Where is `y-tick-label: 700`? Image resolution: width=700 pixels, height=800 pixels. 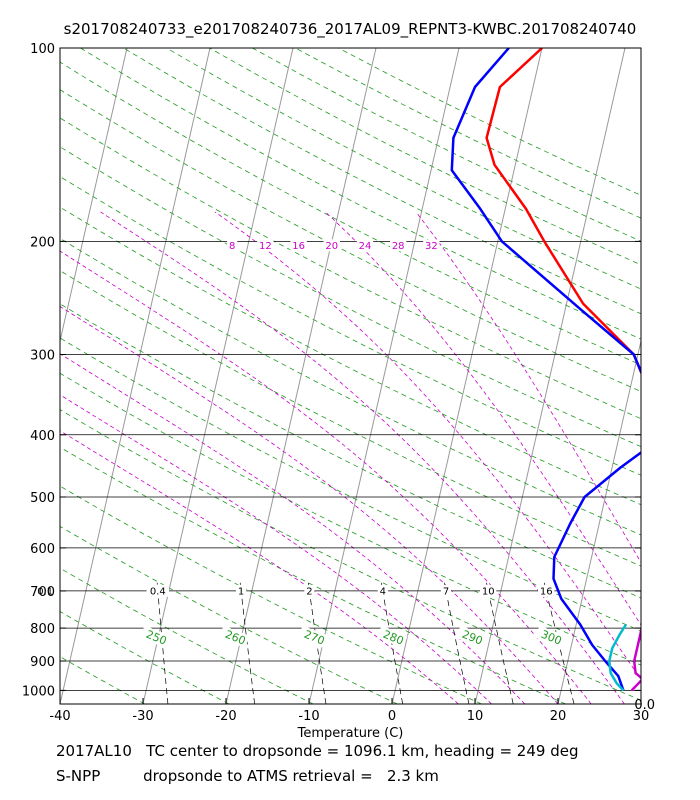
y-tick-label: 700 is located at coordinates (42, 592).